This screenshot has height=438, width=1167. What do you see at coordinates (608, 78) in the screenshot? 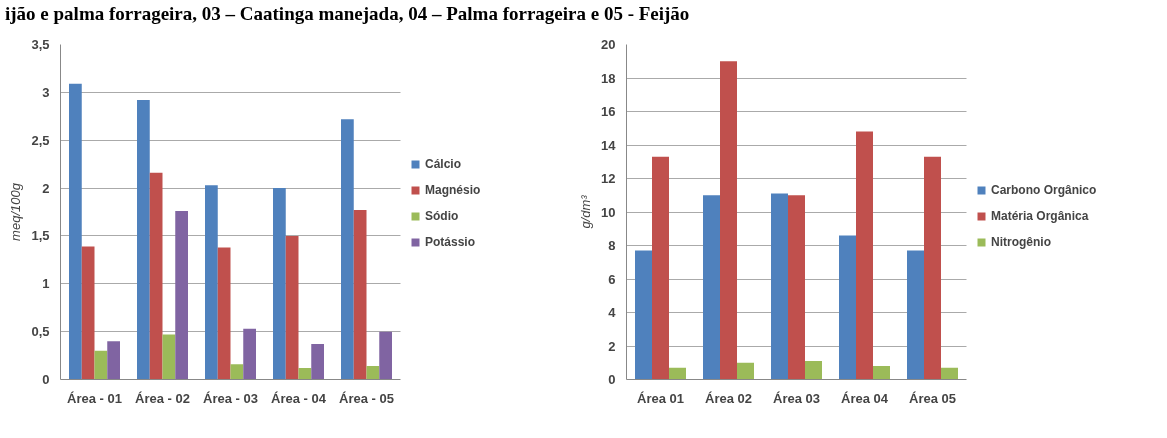
I see `y-tick-label: 18` at bounding box center [608, 78].